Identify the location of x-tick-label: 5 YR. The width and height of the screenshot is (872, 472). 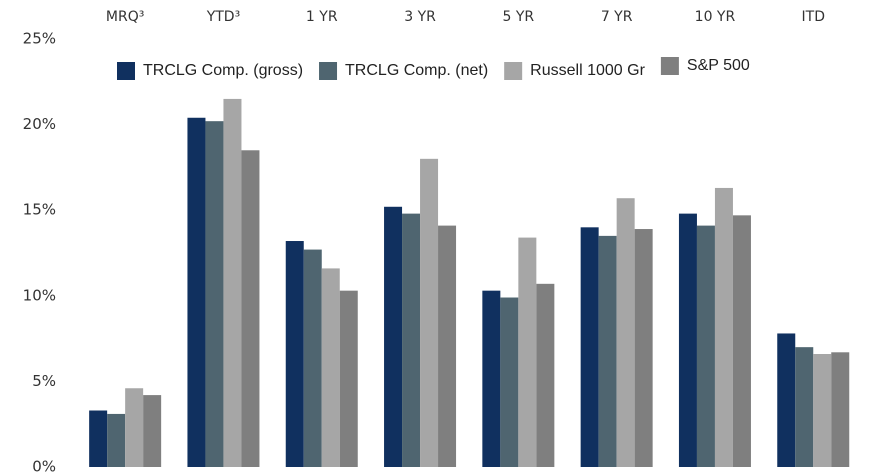
(519, 17).